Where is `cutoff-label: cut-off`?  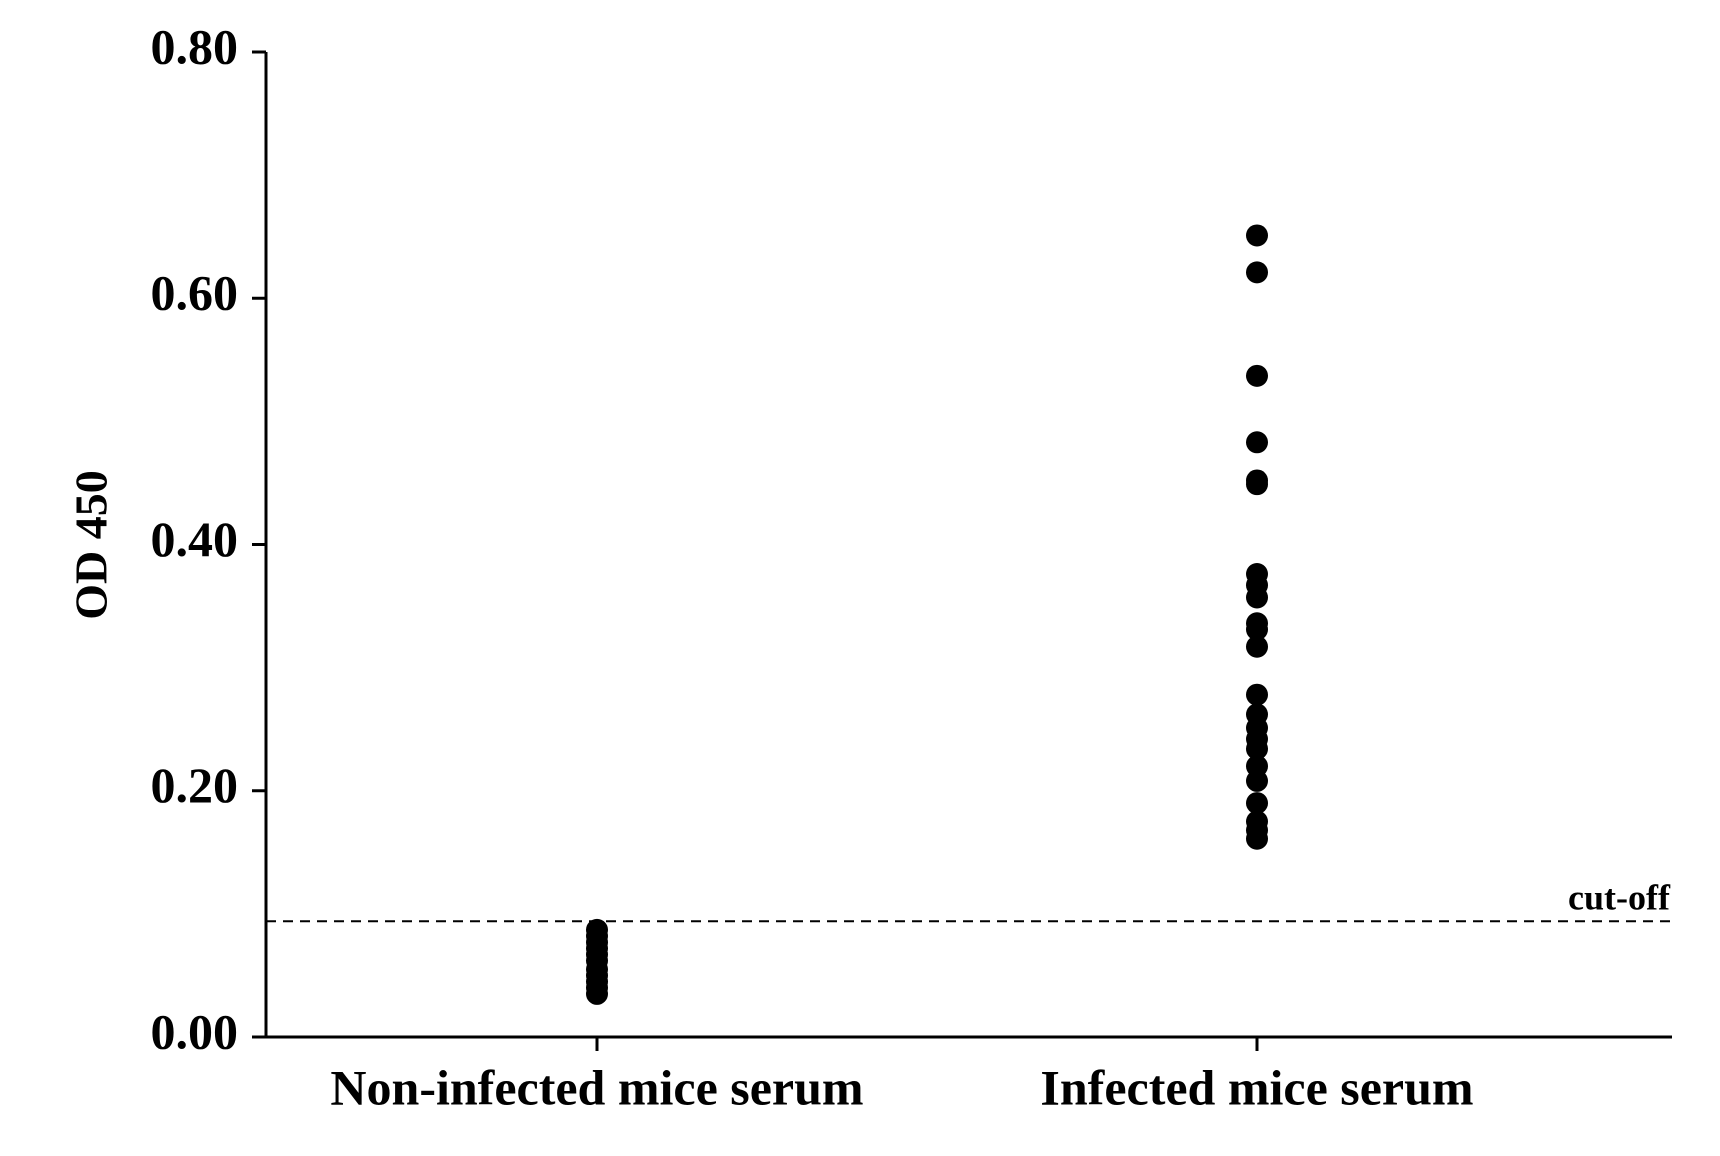 cutoff-label: cut-off is located at coordinates (1619, 898).